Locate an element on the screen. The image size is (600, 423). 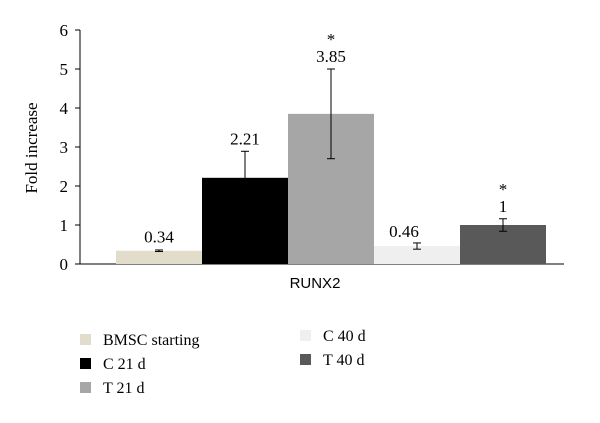
legend-label: T 21 d is located at coordinates (123, 388).